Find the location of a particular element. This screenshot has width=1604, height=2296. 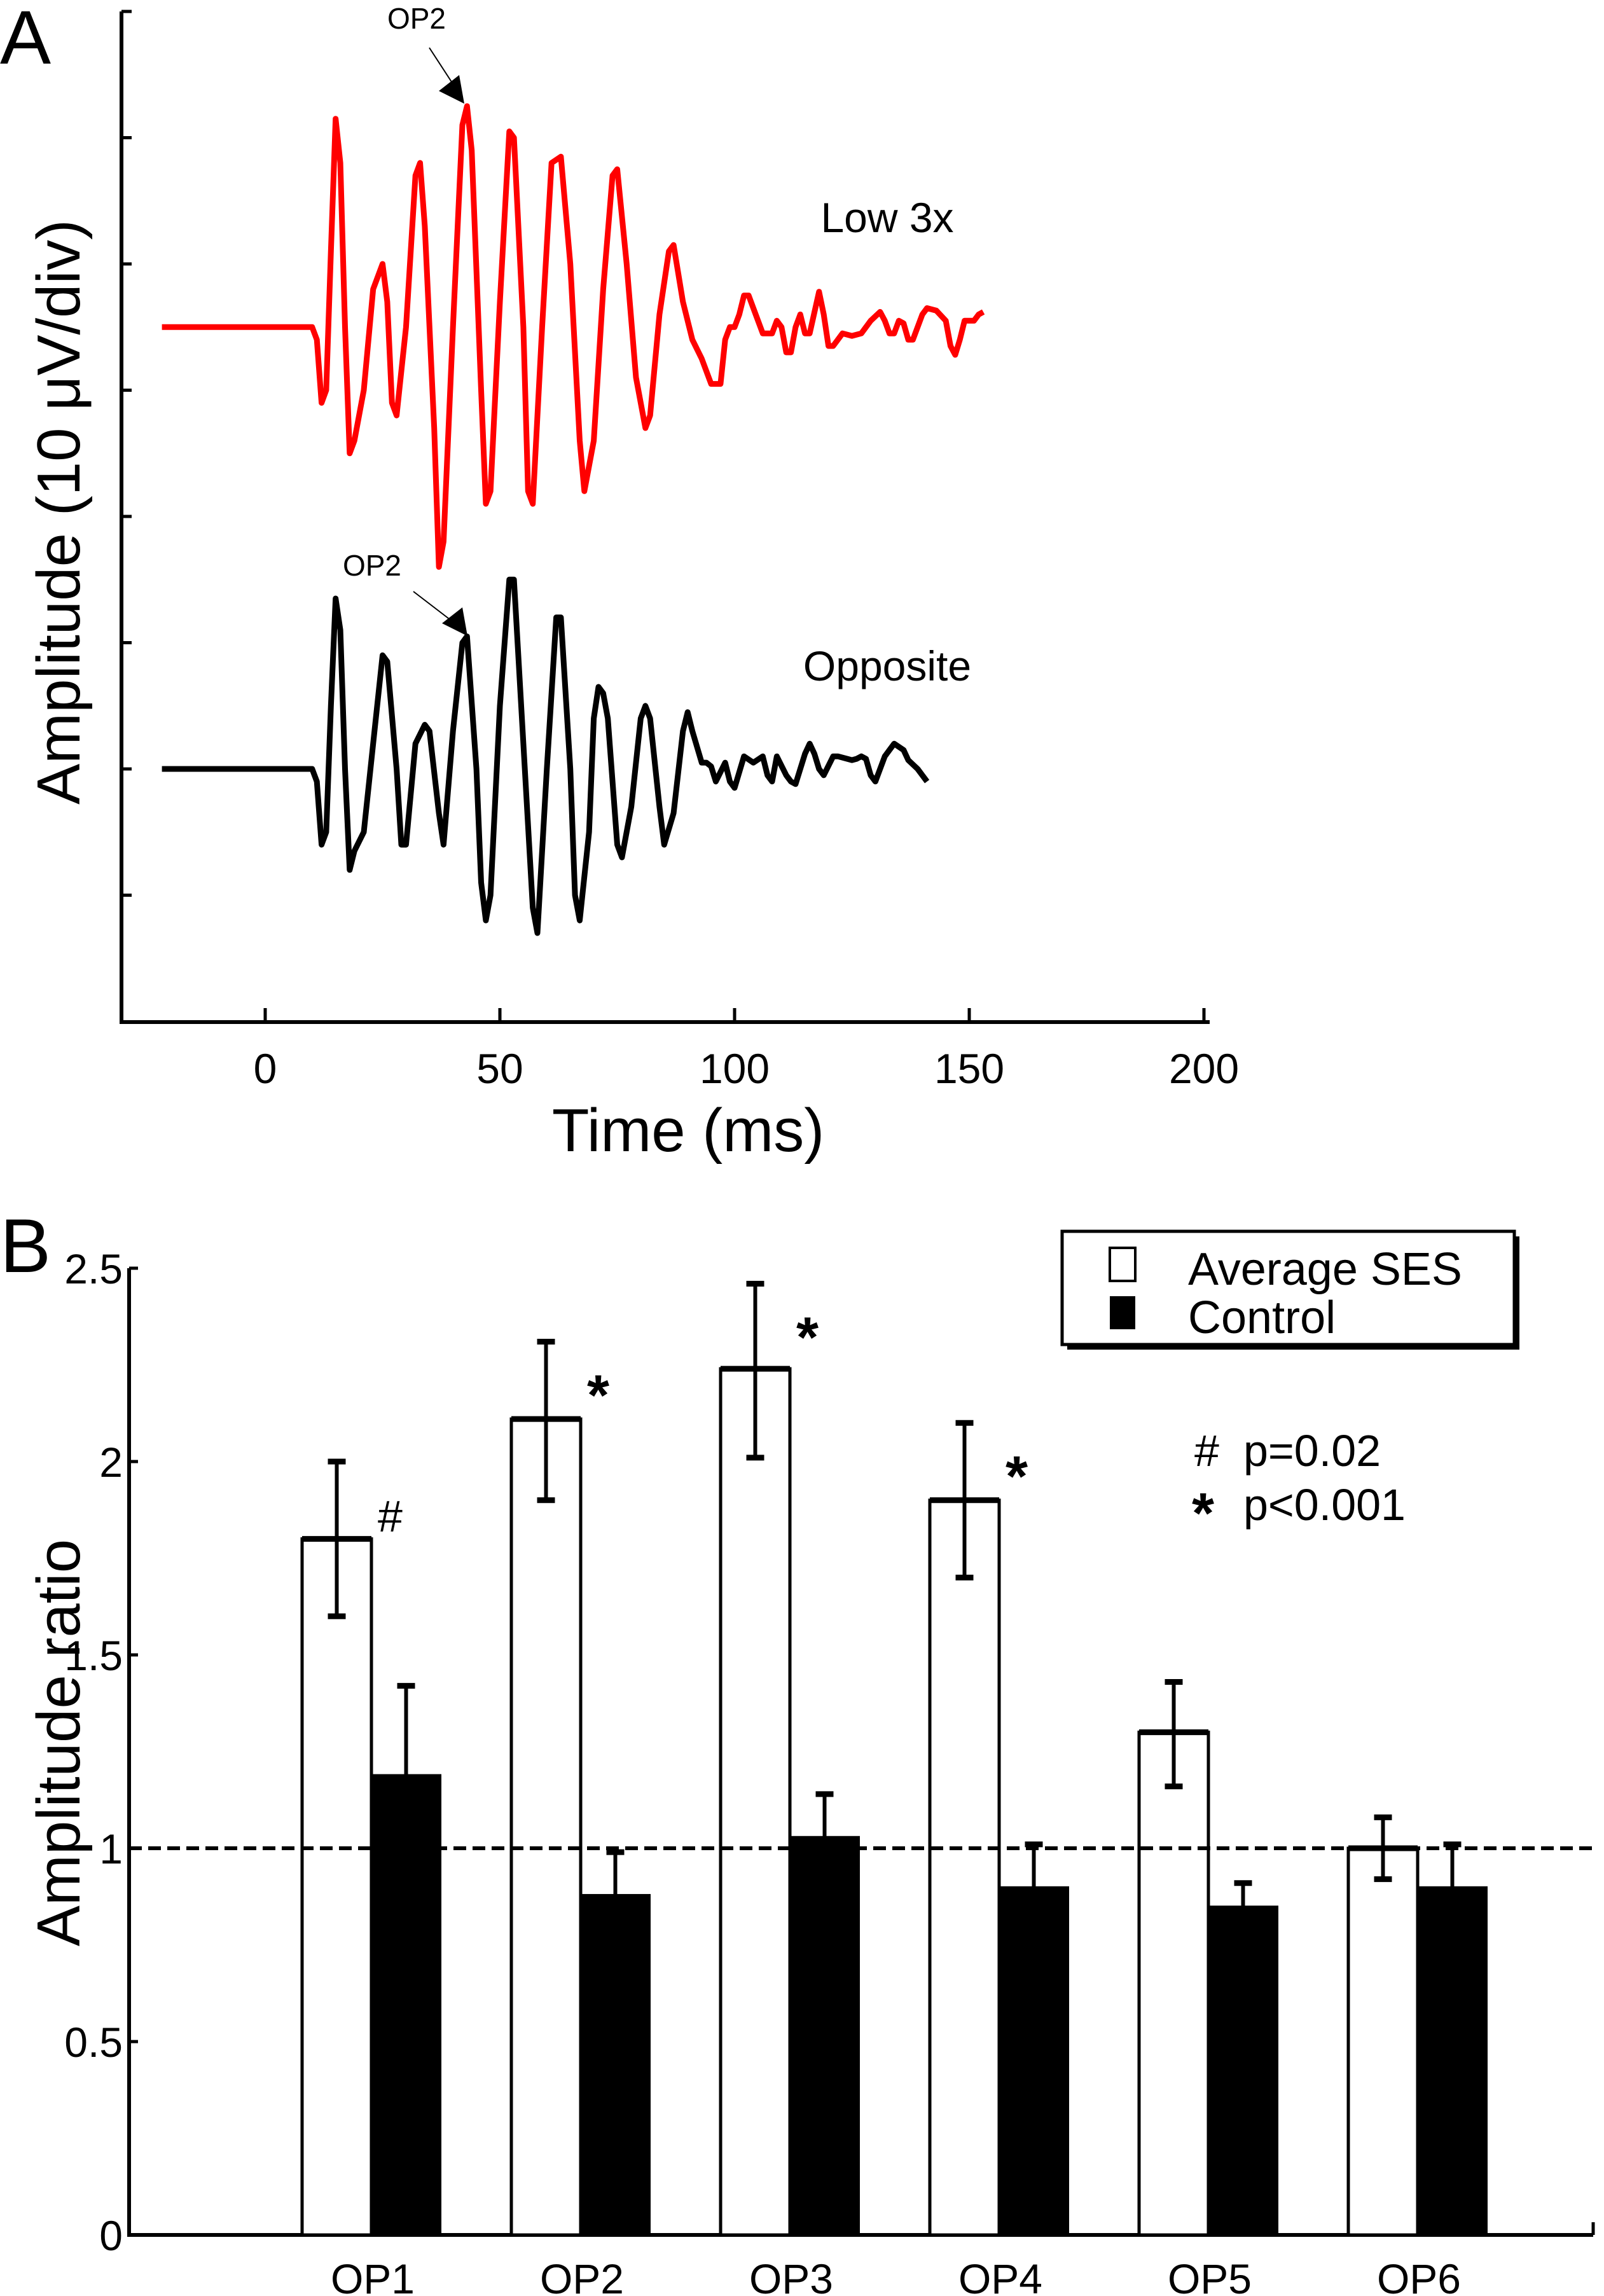

trace-label-low-3x: Low 3x is located at coordinates (886, 217).